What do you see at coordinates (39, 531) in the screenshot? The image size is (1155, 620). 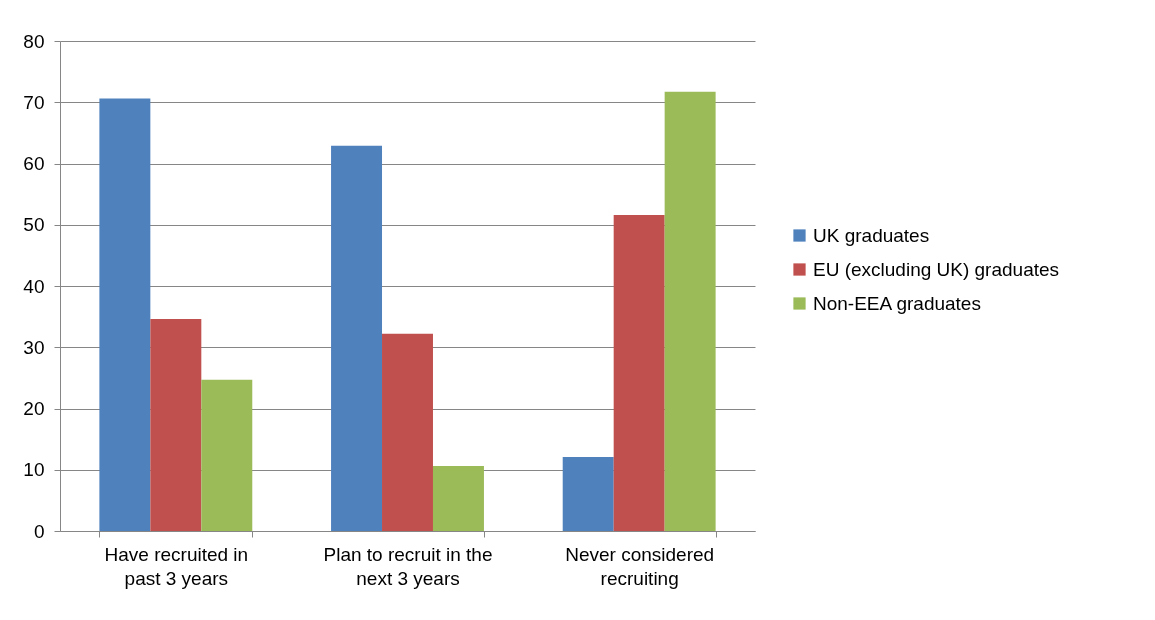 I see `y-tick-label: 0` at bounding box center [39, 531].